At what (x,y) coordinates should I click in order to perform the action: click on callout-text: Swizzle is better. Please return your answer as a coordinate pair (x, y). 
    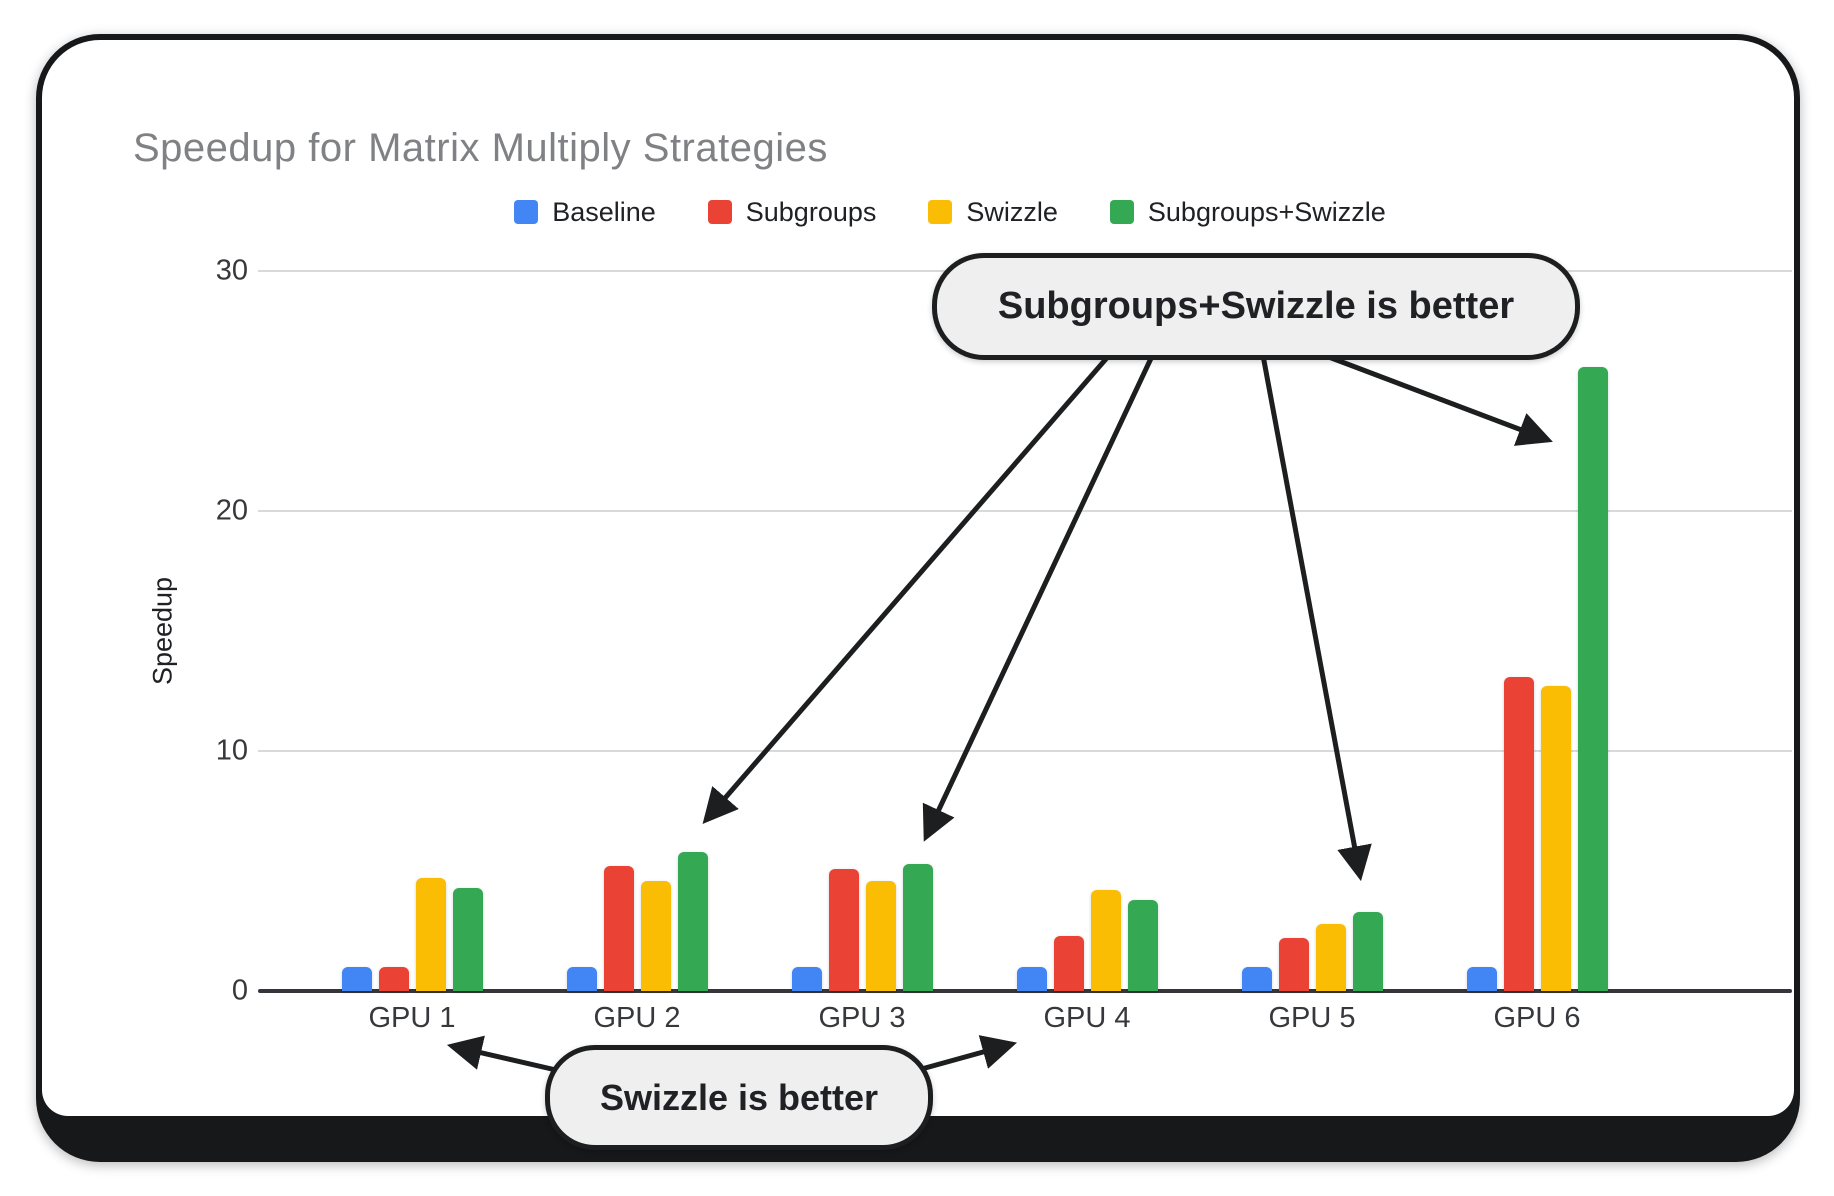
    Looking at the image, I should click on (739, 1097).